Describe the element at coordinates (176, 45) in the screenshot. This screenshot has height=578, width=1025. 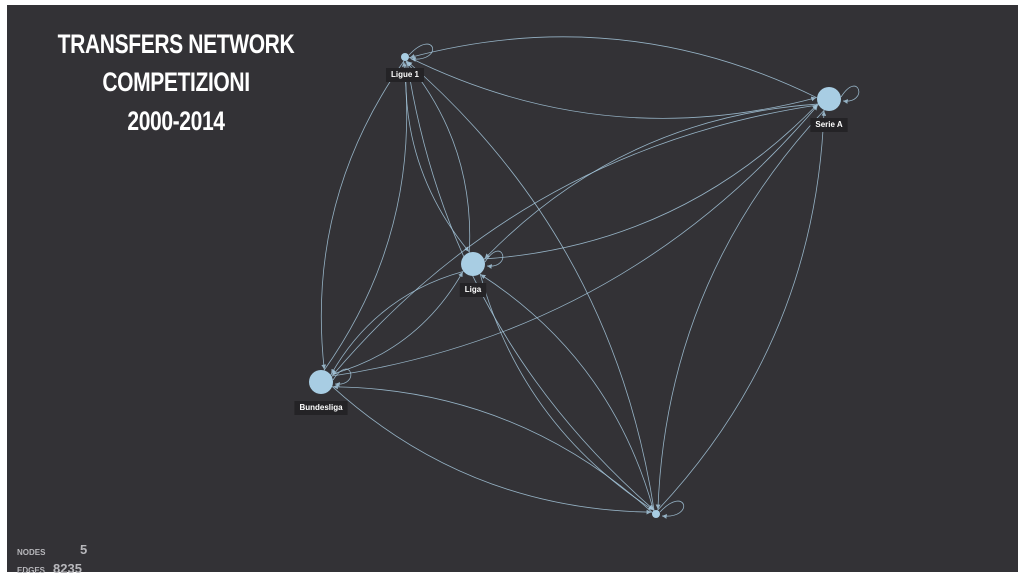
I see `title-line: TRANSFERS NETWORK` at that location.